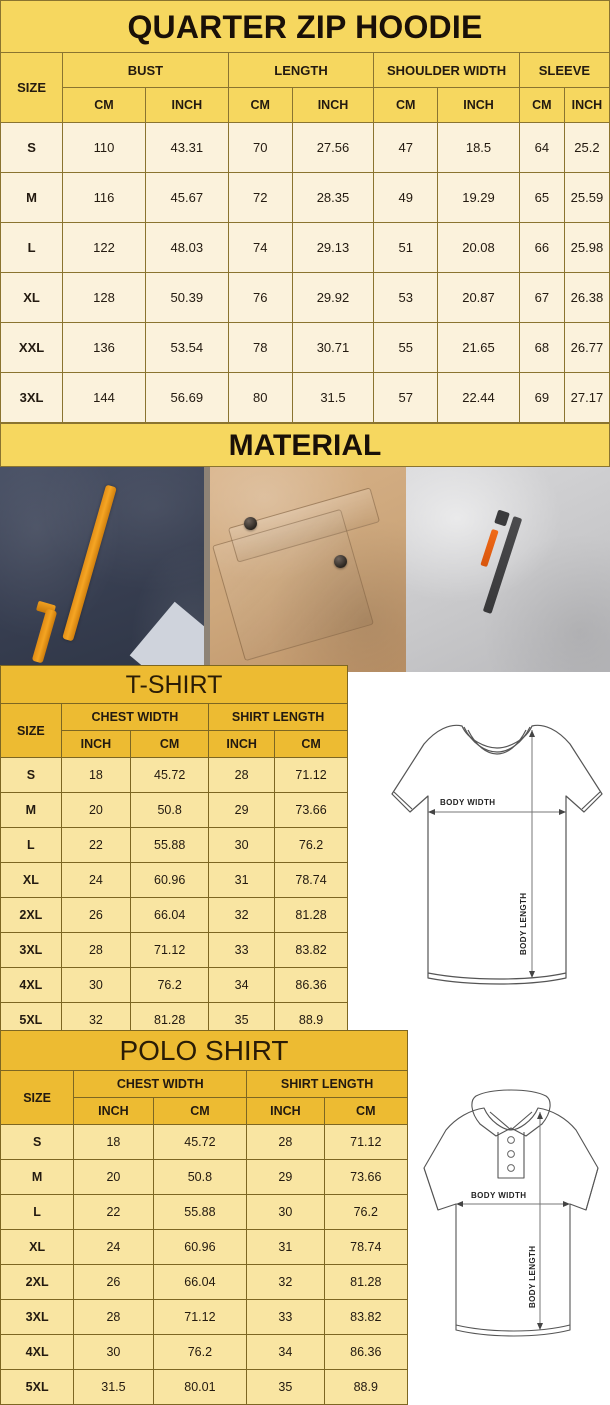 The height and width of the screenshot is (1405, 610). I want to click on polo-cell-length-inch: 32, so click(285, 1282).